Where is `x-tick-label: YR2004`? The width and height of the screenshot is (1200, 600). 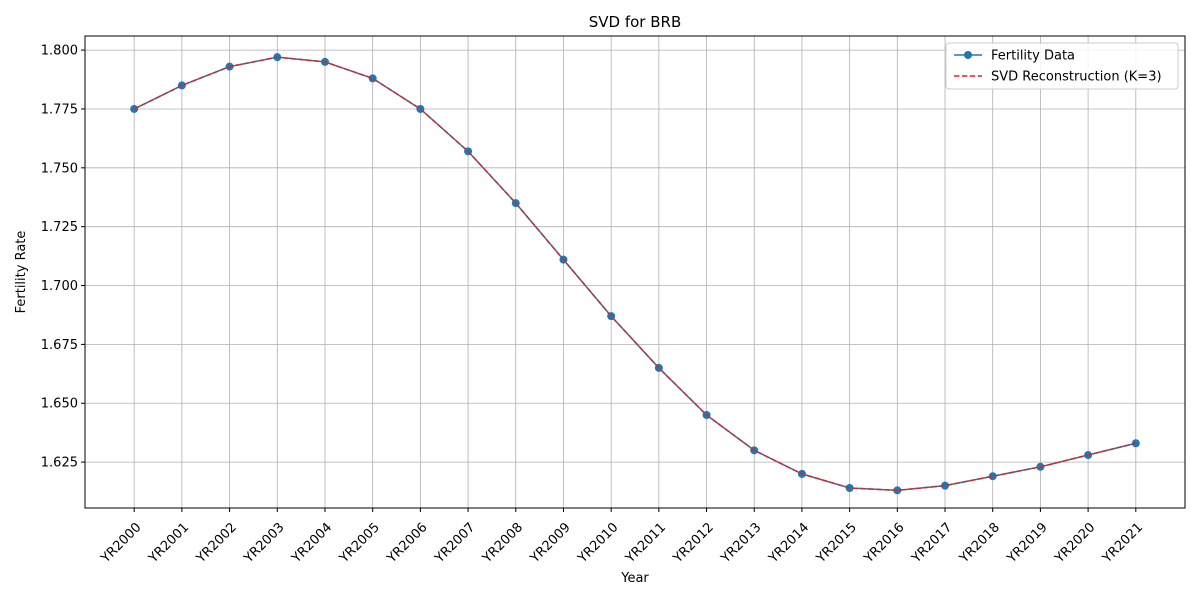 x-tick-label: YR2004 is located at coordinates (312, 543).